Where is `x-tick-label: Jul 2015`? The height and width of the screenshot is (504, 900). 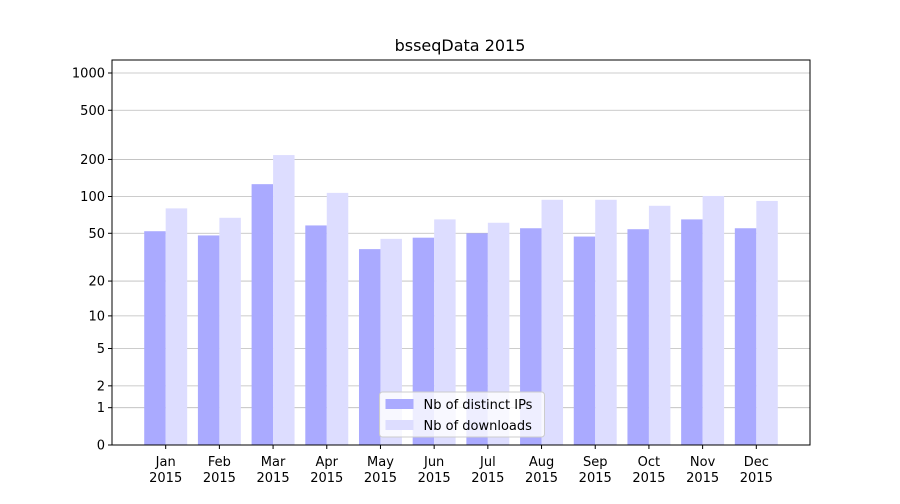
x-tick-label: Jul 2015 is located at coordinates (487, 470).